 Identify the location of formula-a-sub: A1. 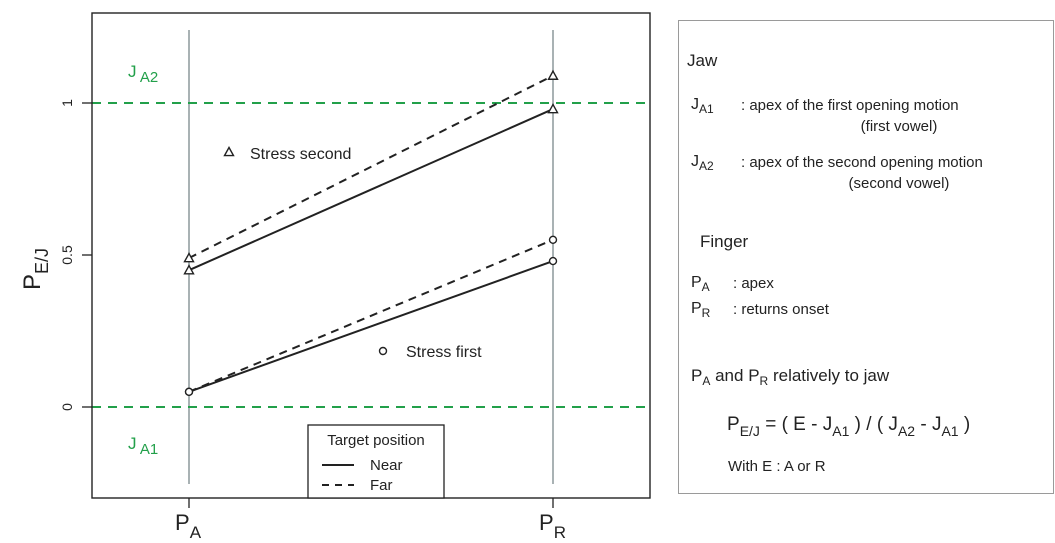
(841, 431).